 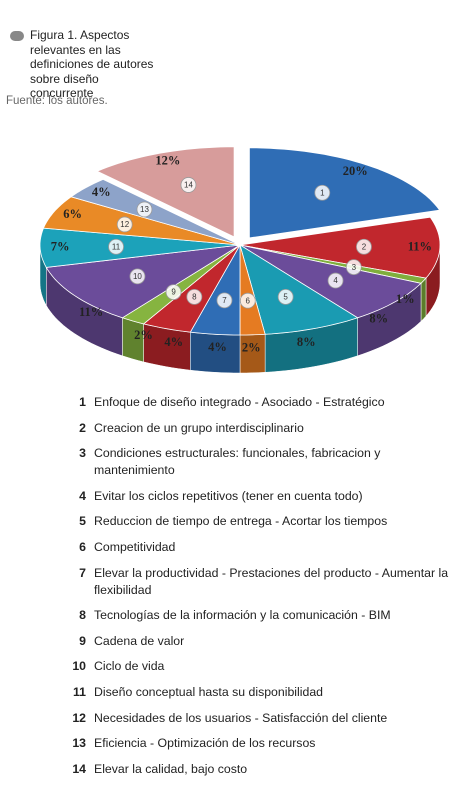 What do you see at coordinates (79, 743) in the screenshot?
I see `legend-number: 13` at bounding box center [79, 743].